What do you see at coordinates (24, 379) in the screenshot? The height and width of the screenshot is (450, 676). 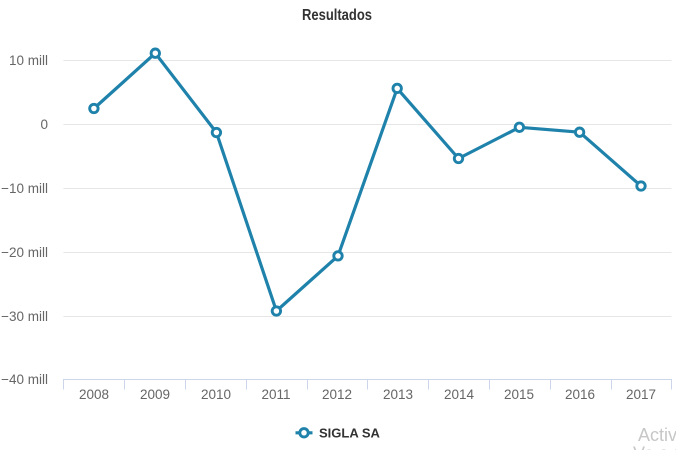 I see `svg-text: −40 mill` at bounding box center [24, 379].